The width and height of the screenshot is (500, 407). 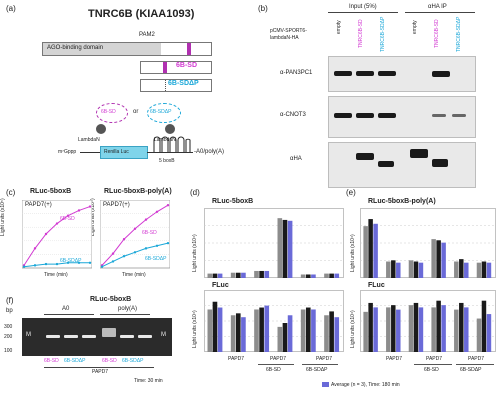 What do you see at coordinates (147, 35) in the screenshot?
I see `pam2-label: PAM2` at bounding box center [147, 35].